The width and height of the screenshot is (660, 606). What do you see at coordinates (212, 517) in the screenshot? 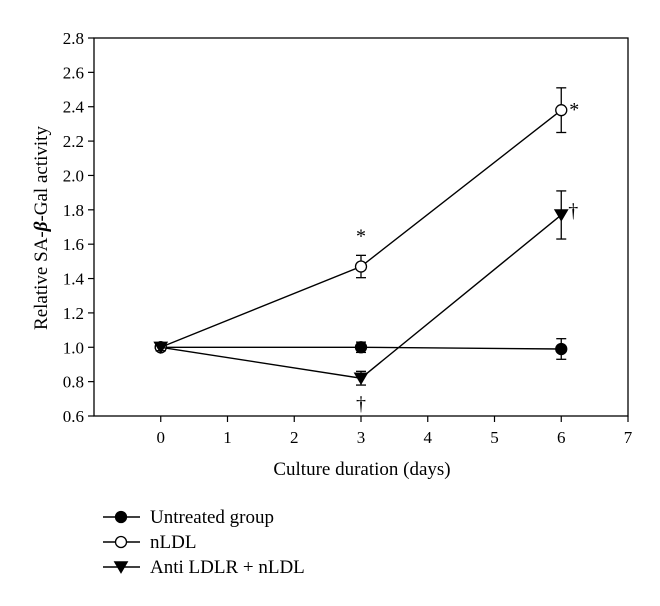
I see `legend-label: Untreated group` at bounding box center [212, 517].